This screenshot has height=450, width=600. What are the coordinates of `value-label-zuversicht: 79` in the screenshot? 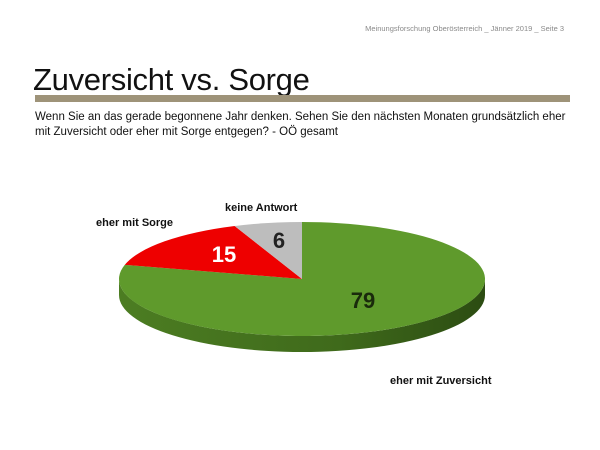 It's located at (363, 300).